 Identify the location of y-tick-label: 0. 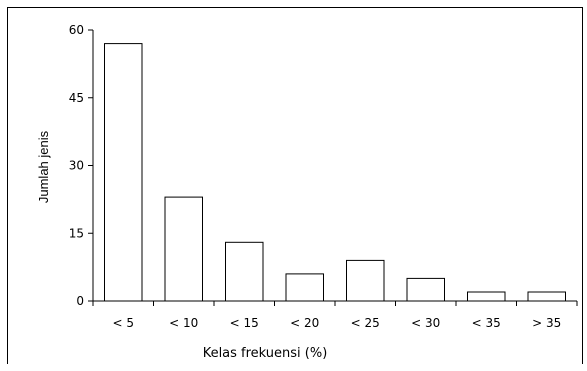
(80, 301).